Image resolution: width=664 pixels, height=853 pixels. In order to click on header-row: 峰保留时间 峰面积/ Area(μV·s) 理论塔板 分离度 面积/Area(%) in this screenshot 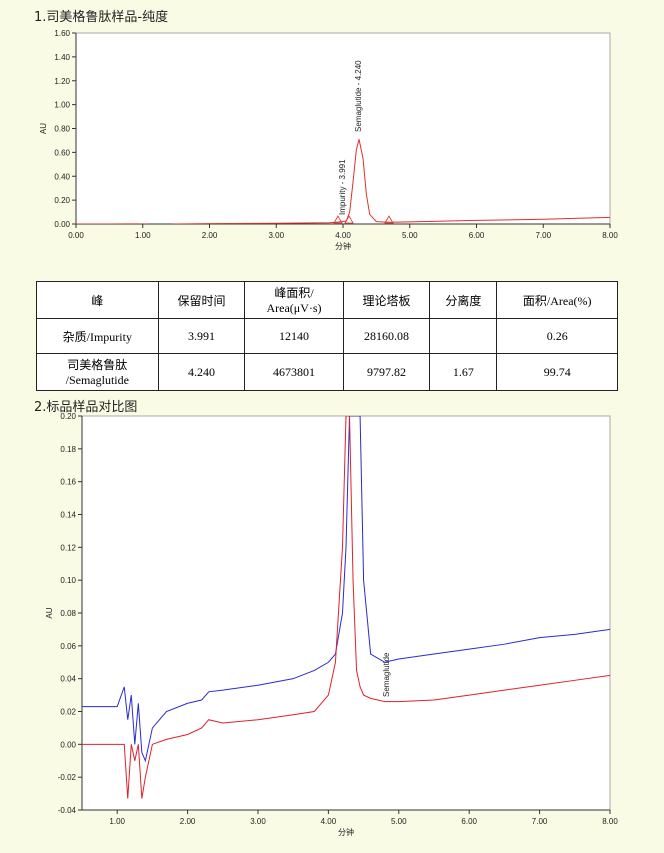, I will do `click(327, 300)`.